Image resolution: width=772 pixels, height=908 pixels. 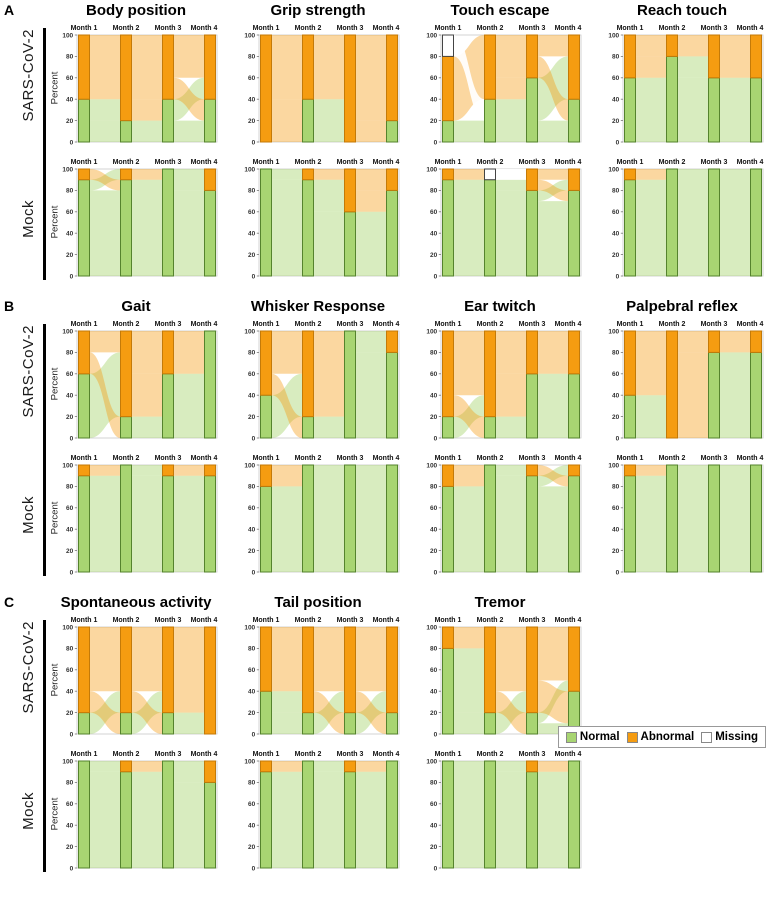 I want to click on chart-mock-col-3: 0 20 40 60 80 100 Month 1 Month 2 Month 3 Month 4, so click(x=500, y=219).